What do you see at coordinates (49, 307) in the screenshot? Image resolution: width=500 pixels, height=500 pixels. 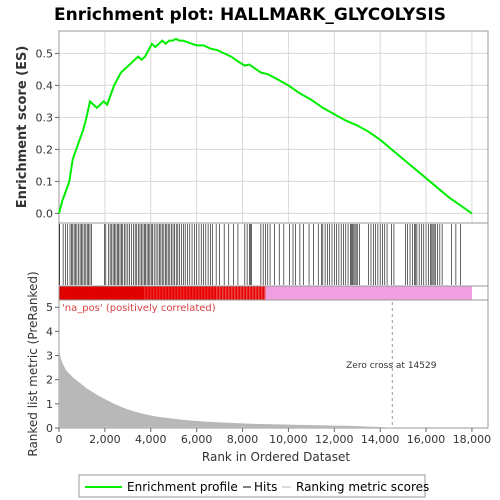 I see `metric-y-tick-label: 5` at bounding box center [49, 307].